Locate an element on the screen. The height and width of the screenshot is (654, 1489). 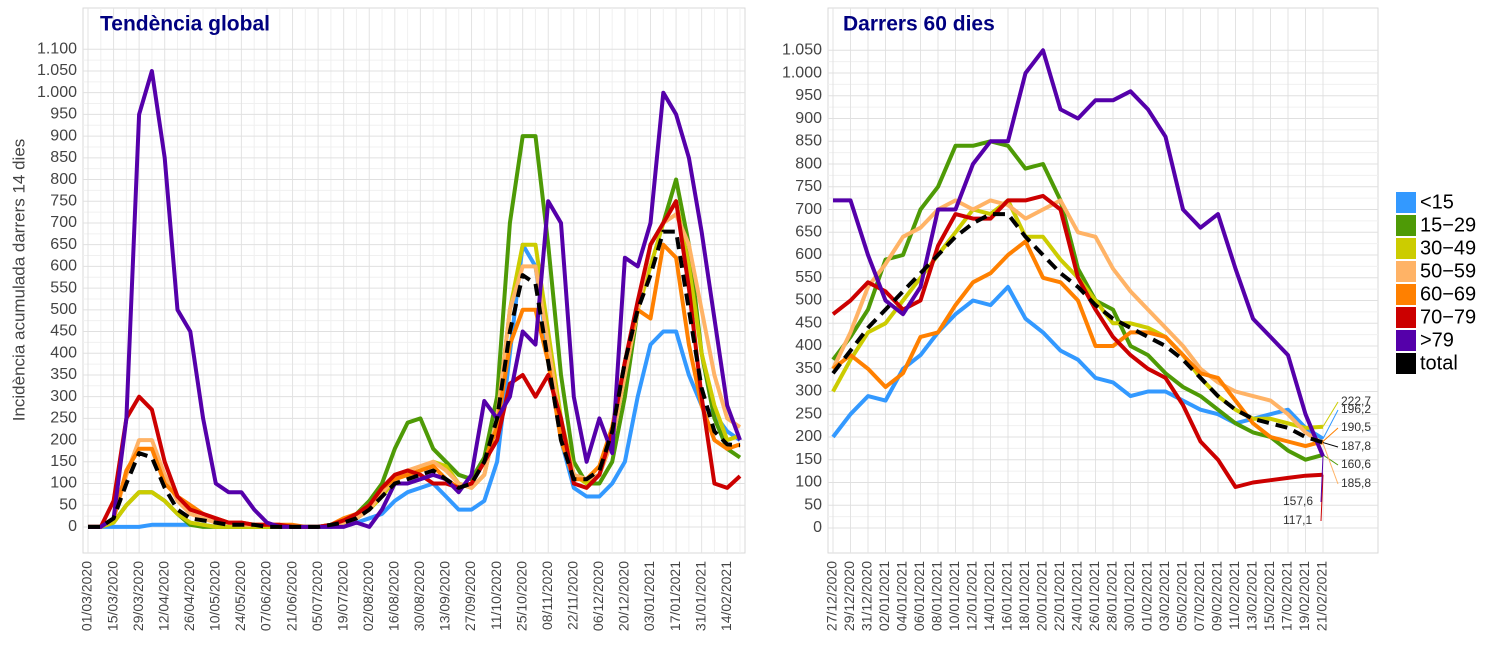
y-tick-label: 50 is located at coordinates (68, 504).